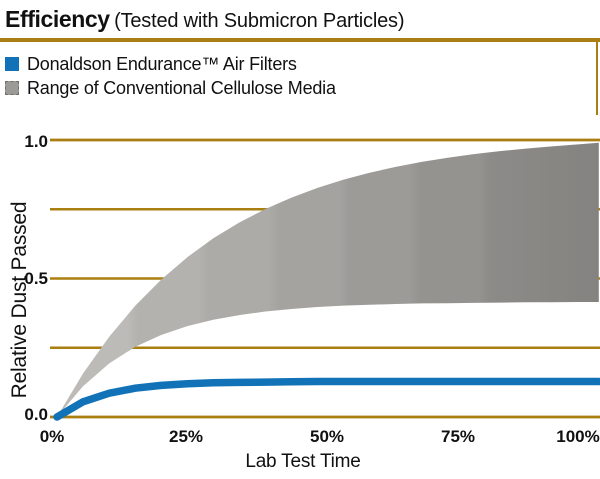 Image resolution: width=600 pixels, height=479 pixels. Describe the element at coordinates (36, 414) in the screenshot. I see `y-tick-0-0: 0.0` at that location.